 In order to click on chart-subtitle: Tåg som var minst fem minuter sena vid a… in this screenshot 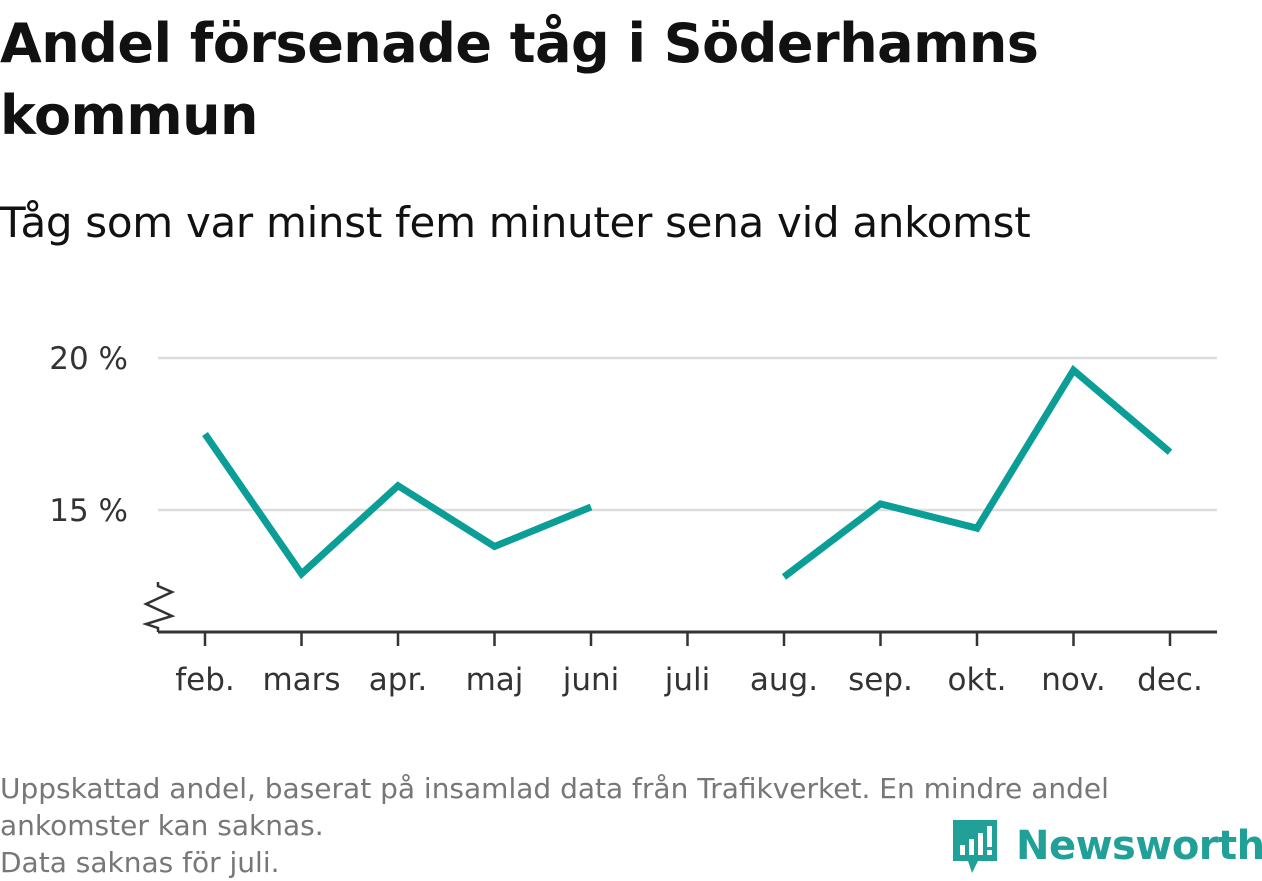, I will do `click(515, 222)`.